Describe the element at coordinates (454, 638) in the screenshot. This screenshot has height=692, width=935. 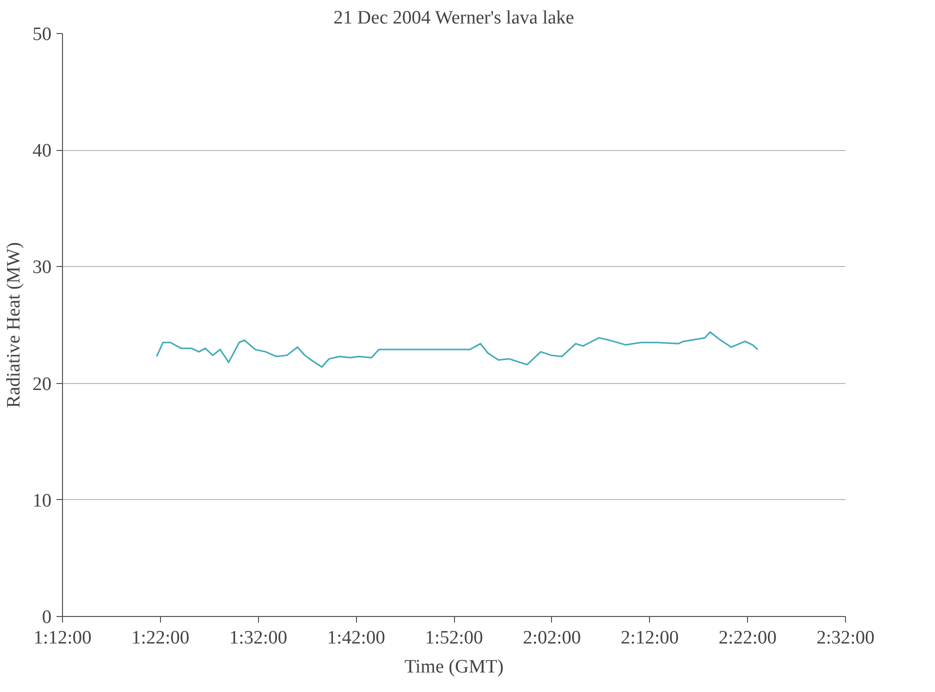
I see `x-tick-label: 1:52:00` at that location.